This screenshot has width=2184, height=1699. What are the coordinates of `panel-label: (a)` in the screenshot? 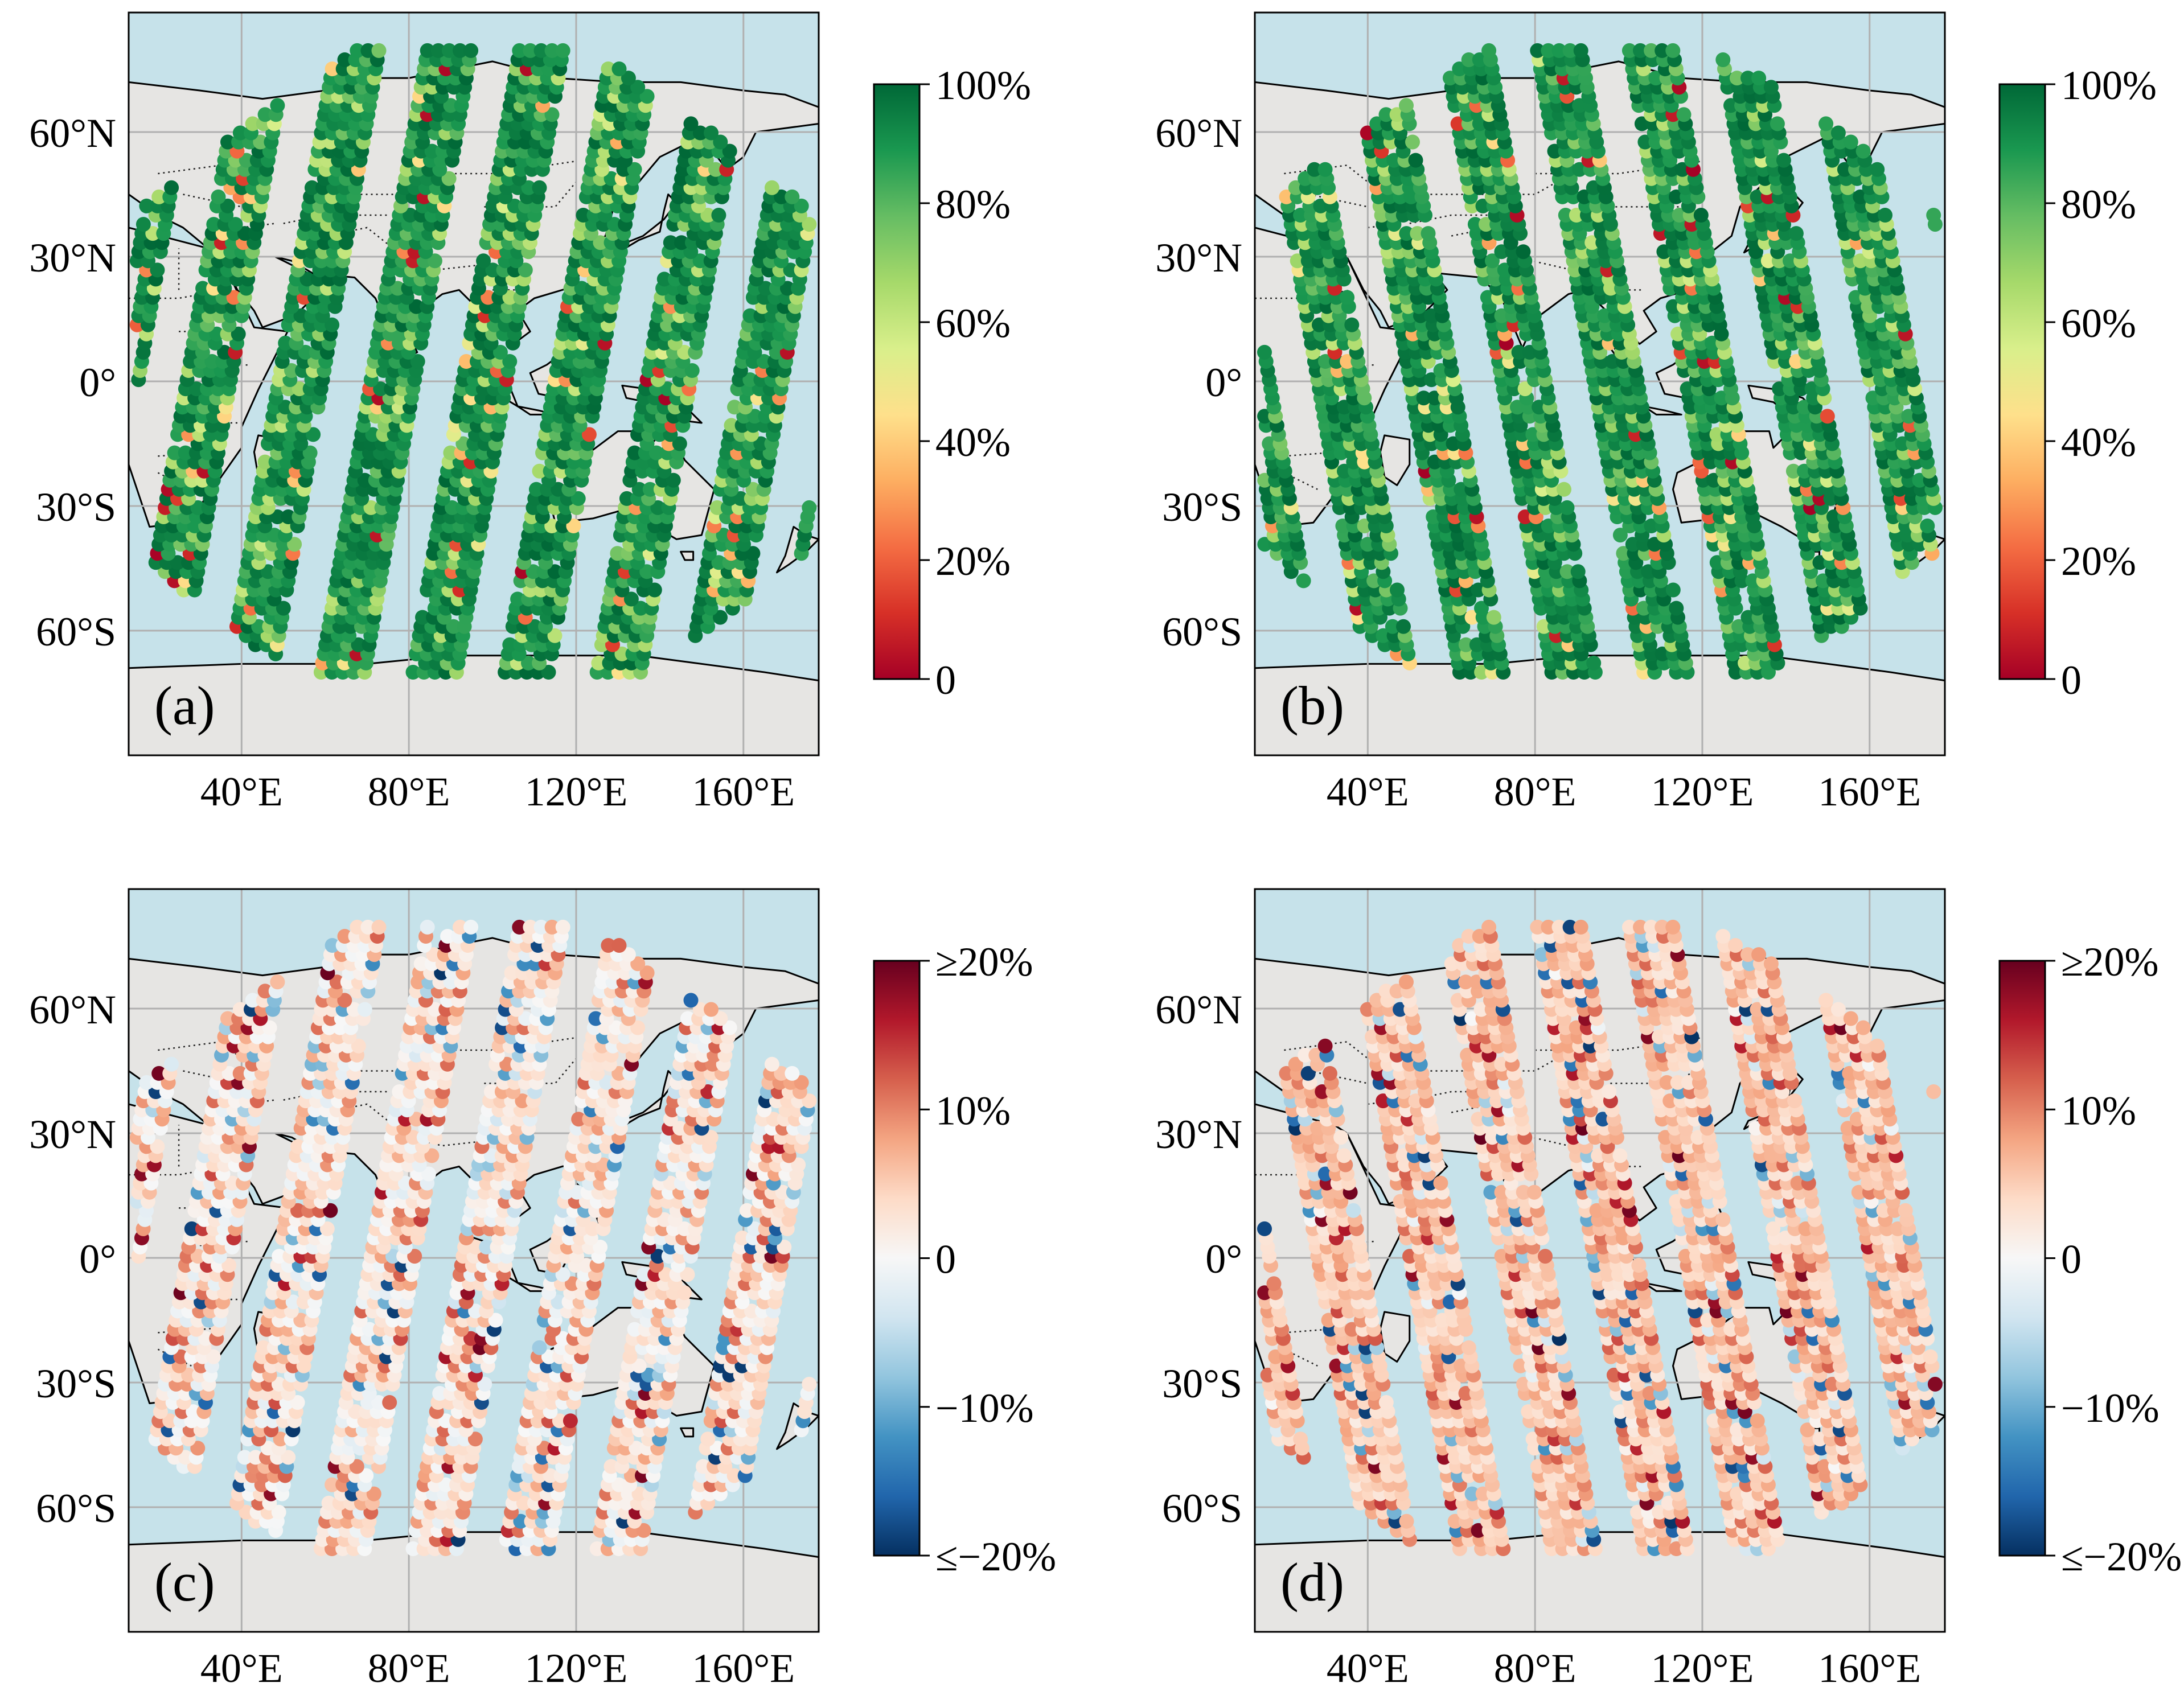 It's located at (184, 706).